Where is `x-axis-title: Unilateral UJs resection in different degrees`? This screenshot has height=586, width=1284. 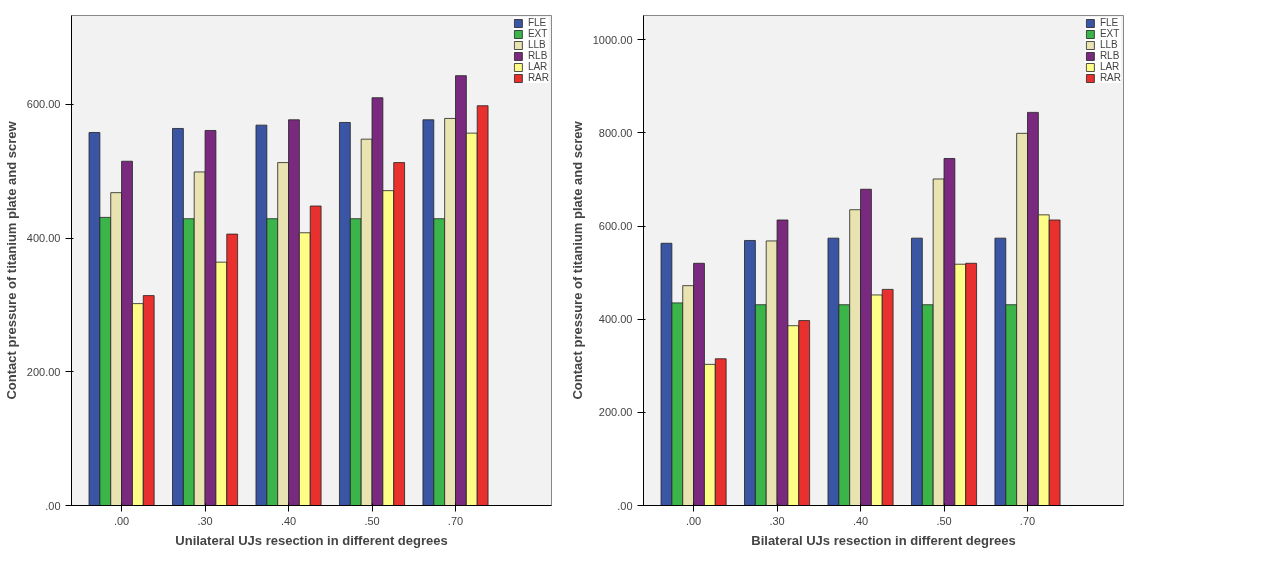
x-axis-title: Unilateral UJs resection in different degrees is located at coordinates (311, 540).